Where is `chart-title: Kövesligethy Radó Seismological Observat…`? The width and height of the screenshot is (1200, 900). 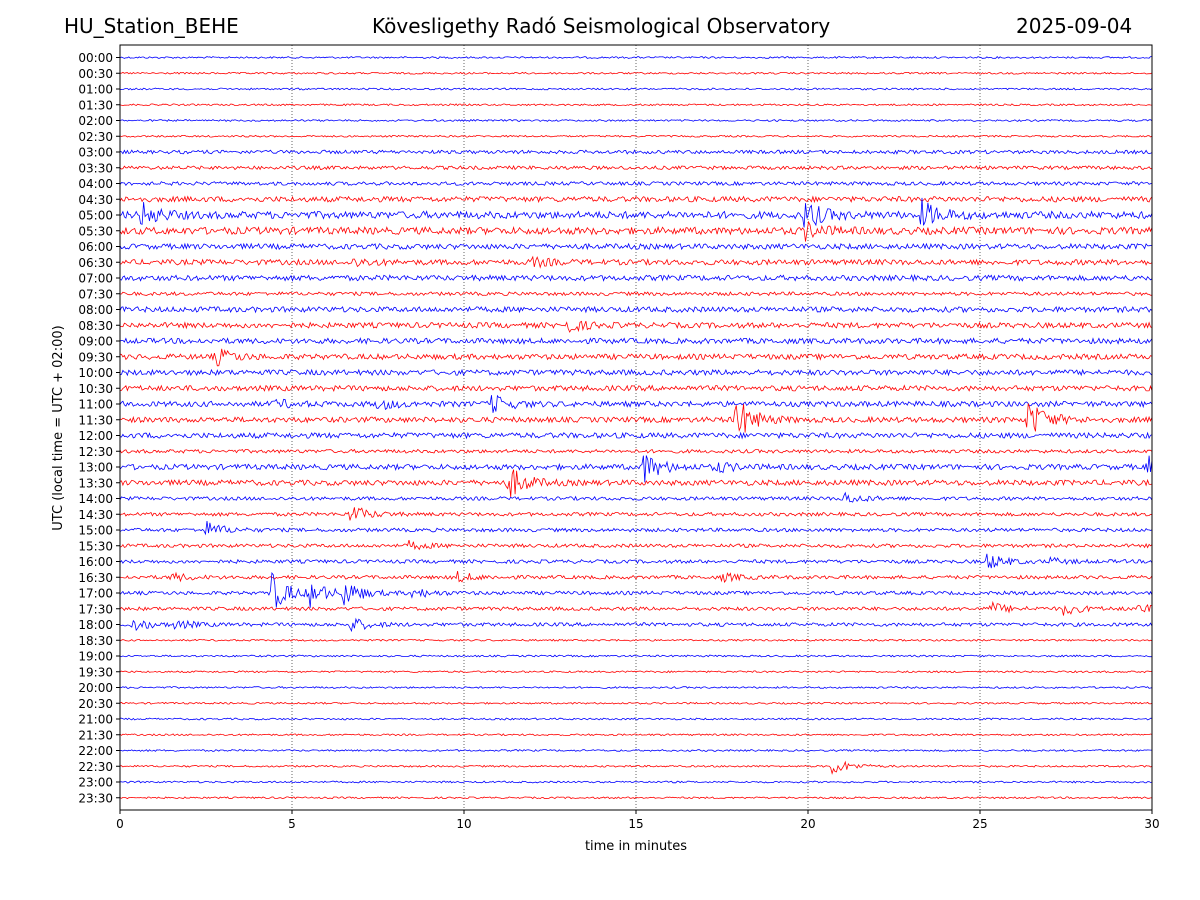
chart-title: Kövesligethy Radó Seismological Observat… is located at coordinates (601, 26).